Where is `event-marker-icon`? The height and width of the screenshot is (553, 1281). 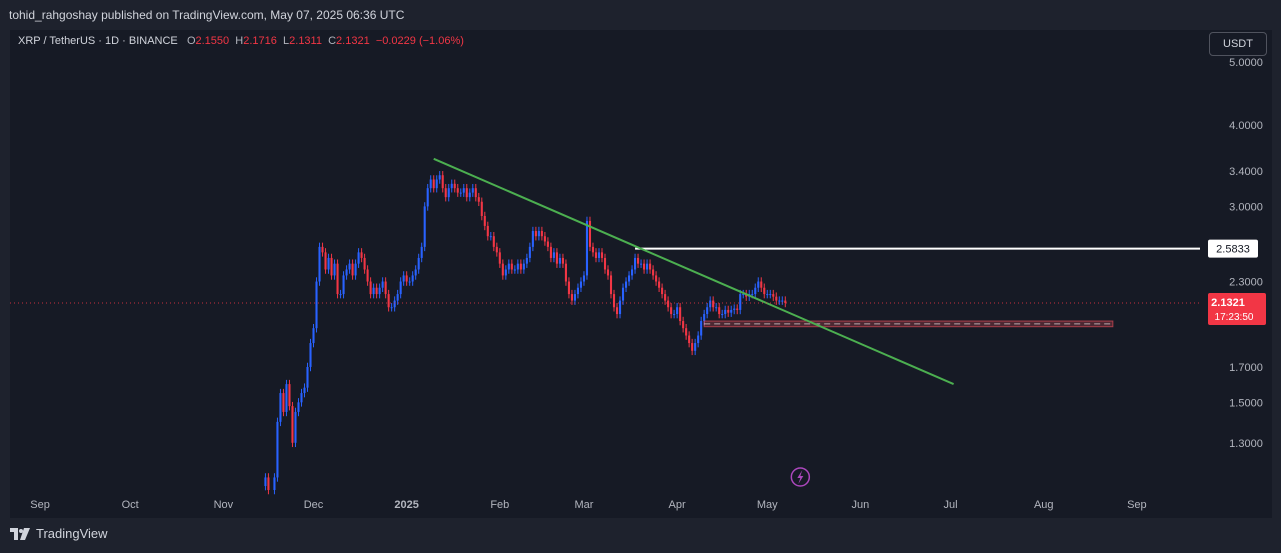
event-marker-icon is located at coordinates (800, 477).